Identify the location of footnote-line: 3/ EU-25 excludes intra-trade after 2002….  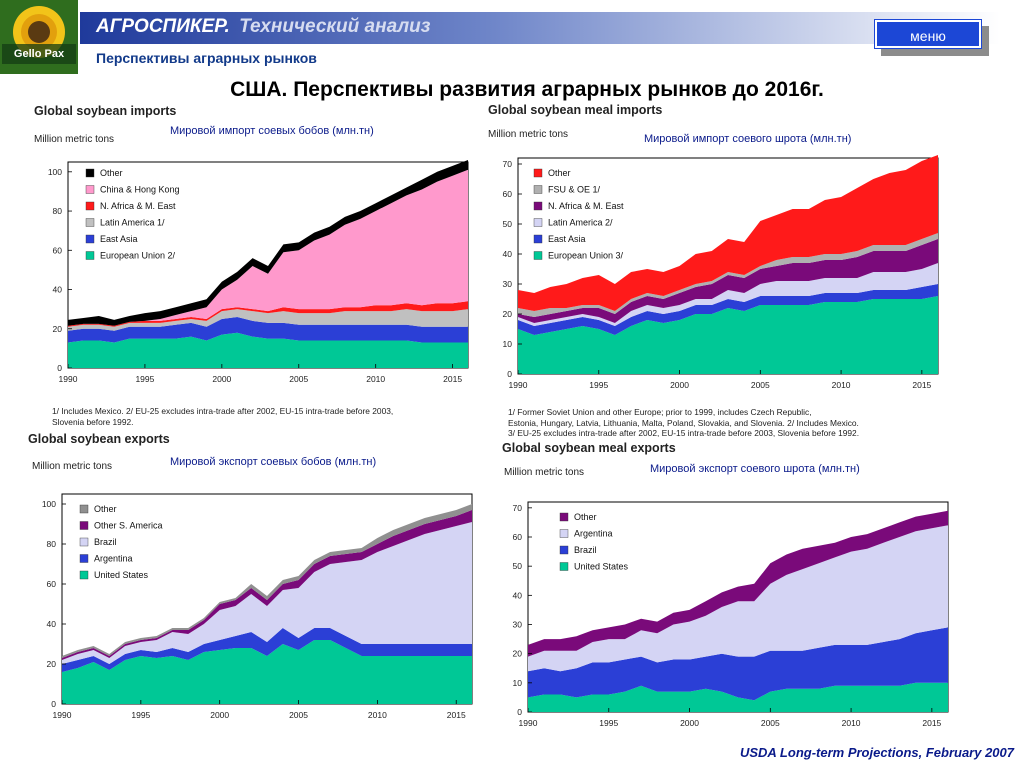
(684, 433).